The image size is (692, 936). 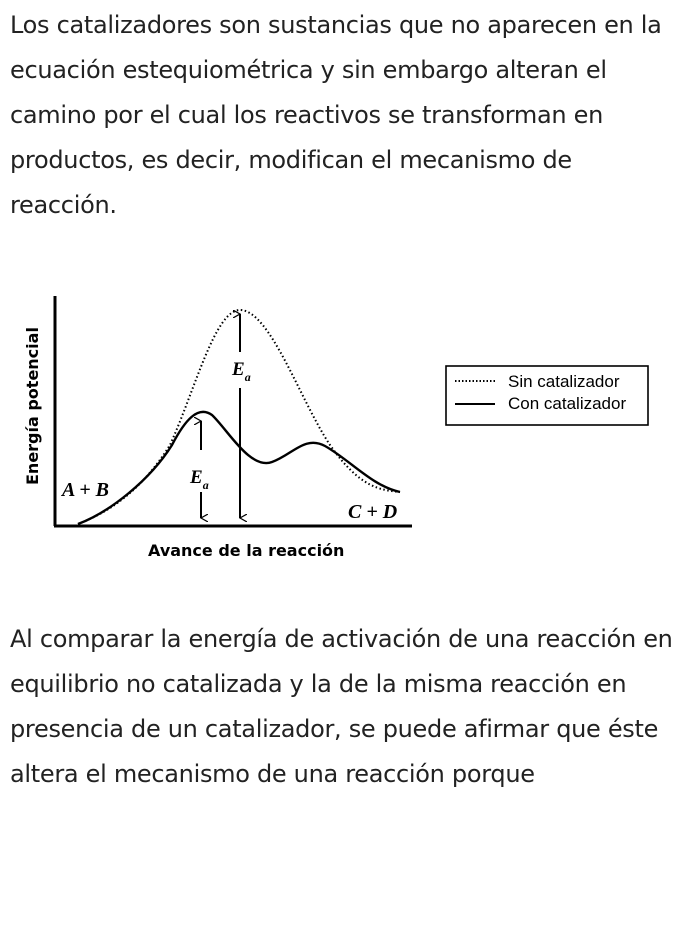 I want to click on products-label: C + D, so click(x=372, y=512).